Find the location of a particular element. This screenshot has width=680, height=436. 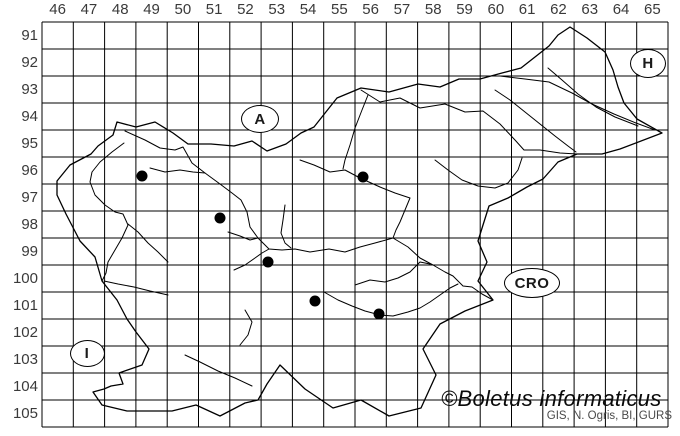

row-label-104: 104 is located at coordinates (25, 386).